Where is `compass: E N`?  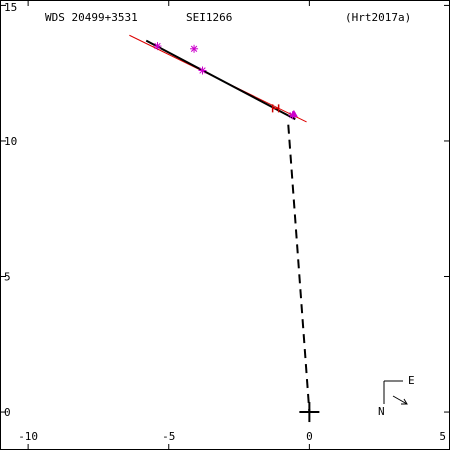 compass: E N is located at coordinates (396, 396).